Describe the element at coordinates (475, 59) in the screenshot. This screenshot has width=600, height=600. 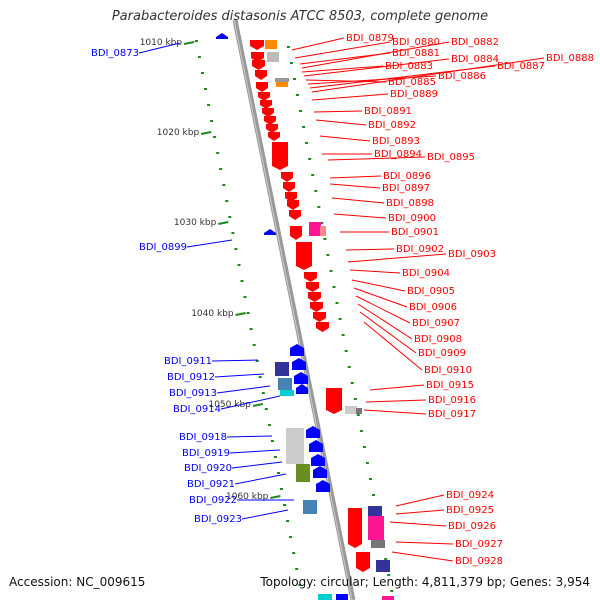
I see `forward-gene-label: BDI_0884` at that location.